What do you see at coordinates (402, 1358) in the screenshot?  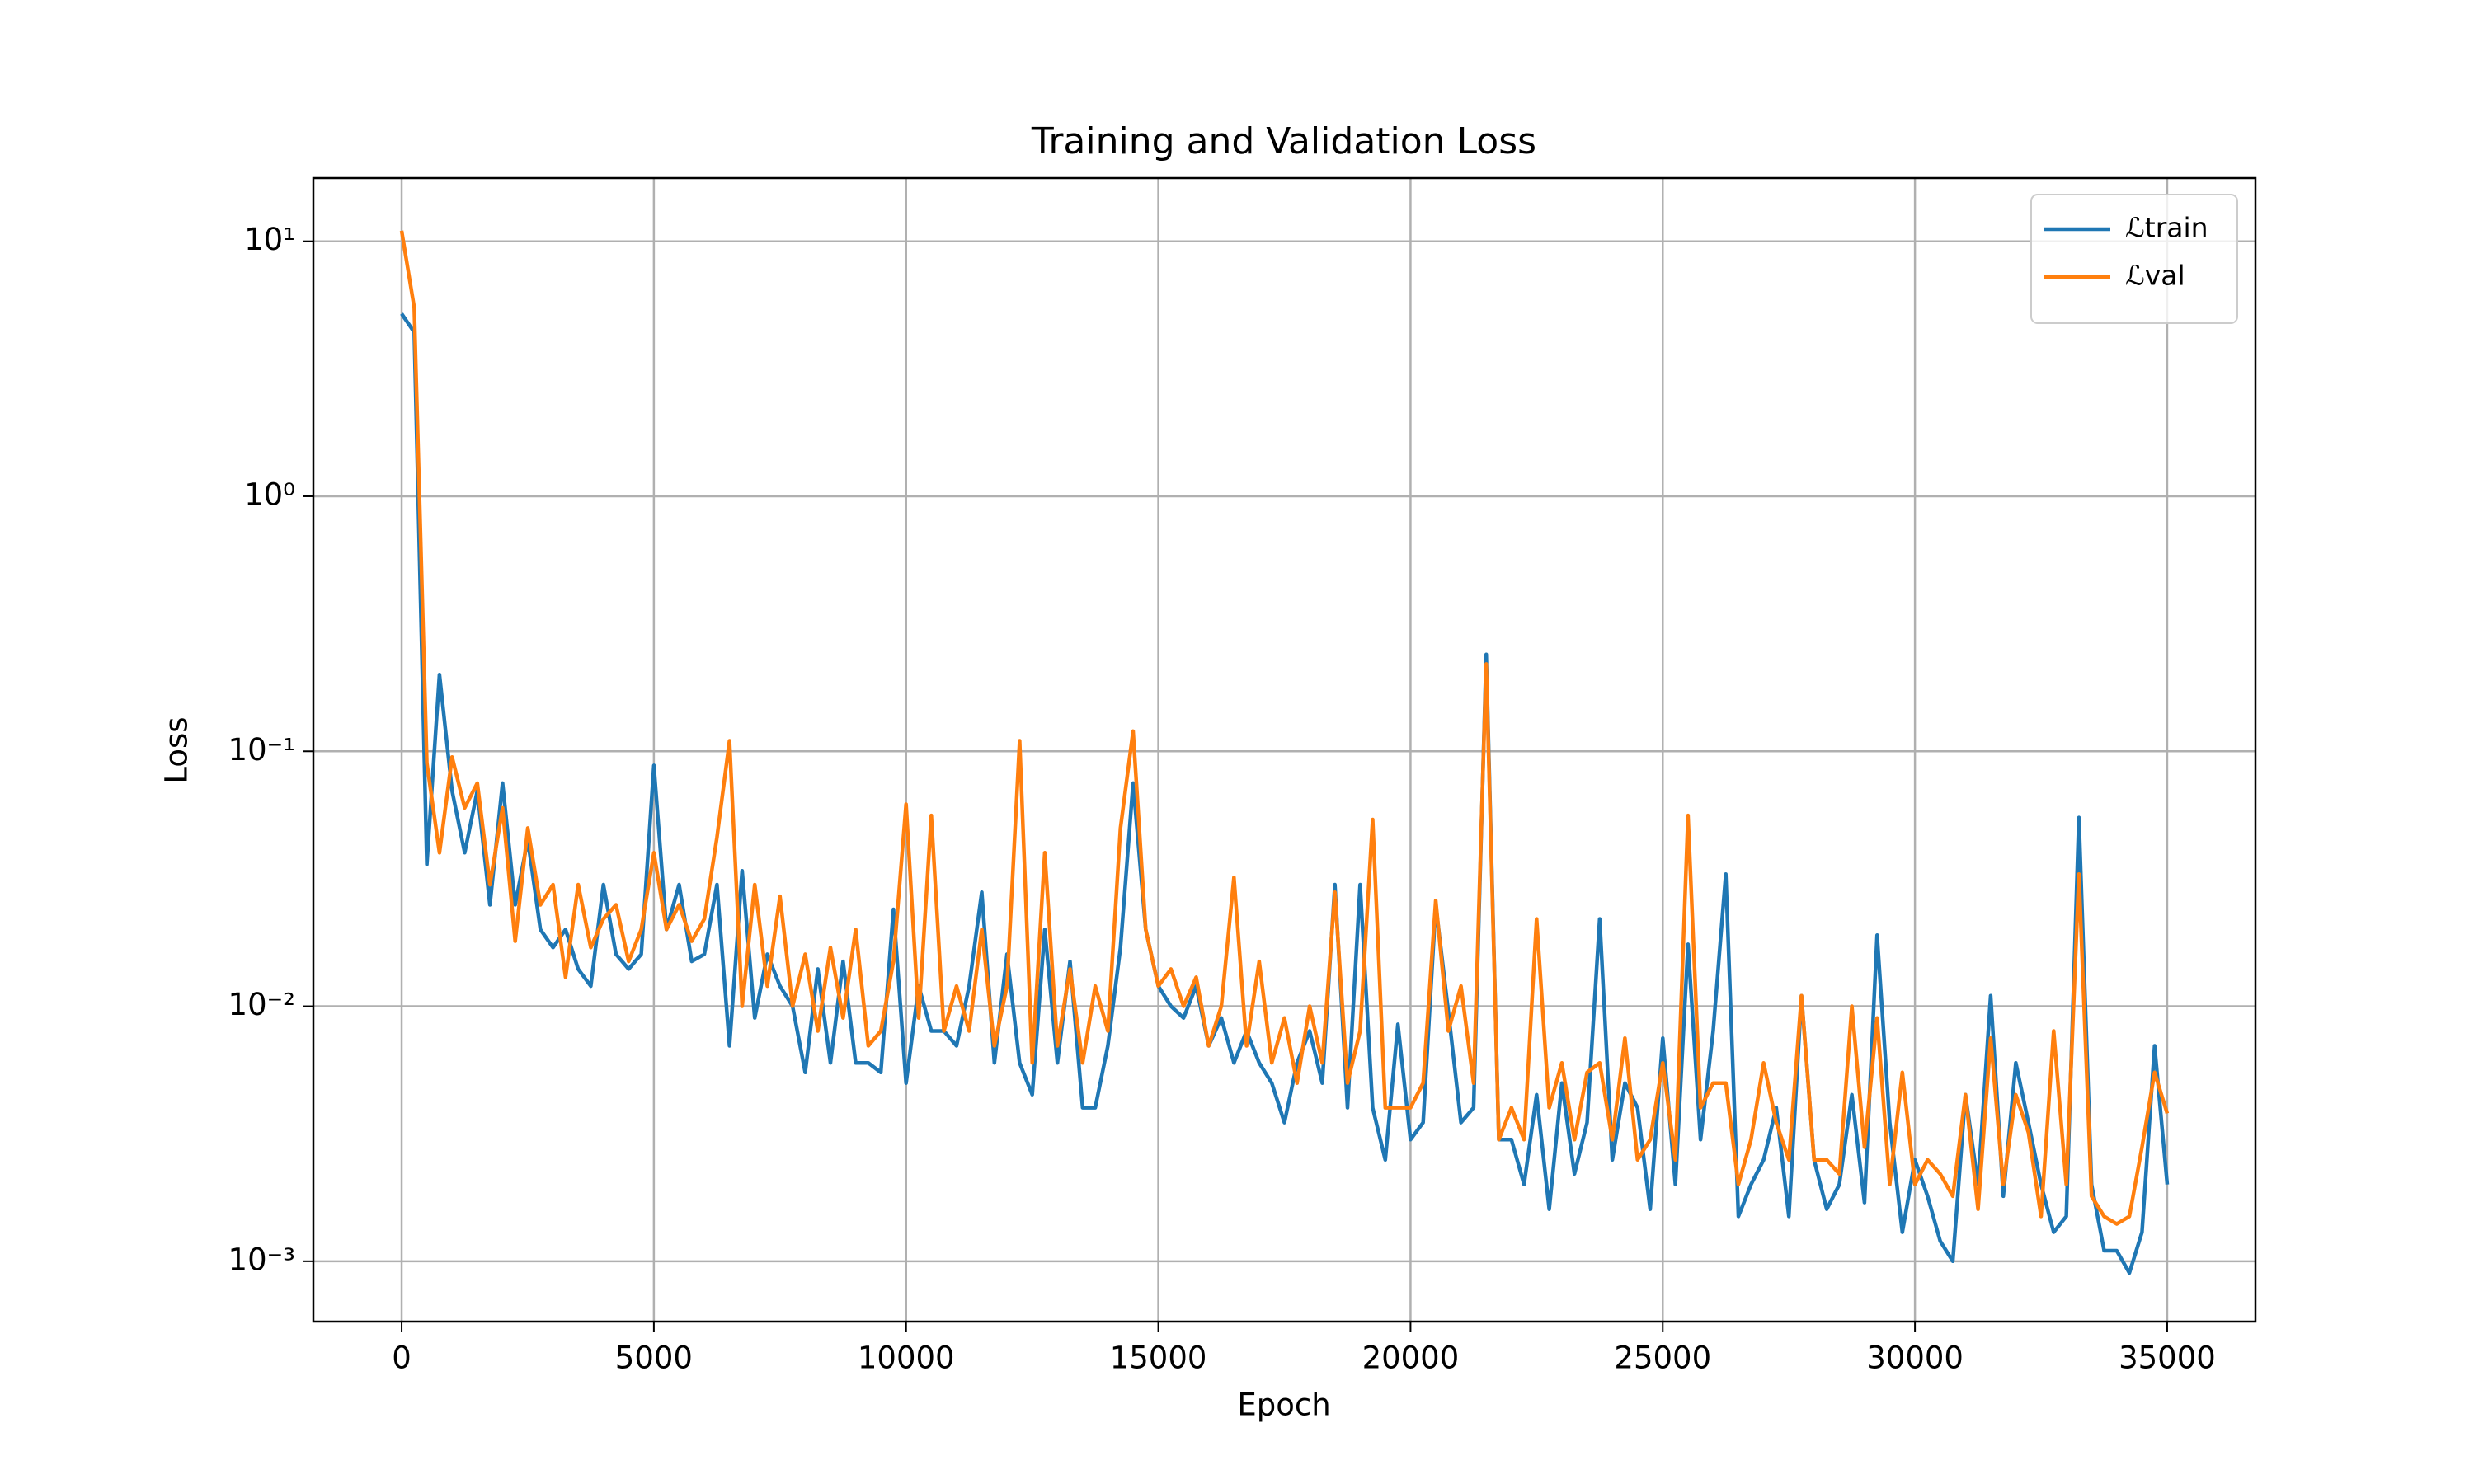 I see `x-tick-label: 0` at bounding box center [402, 1358].